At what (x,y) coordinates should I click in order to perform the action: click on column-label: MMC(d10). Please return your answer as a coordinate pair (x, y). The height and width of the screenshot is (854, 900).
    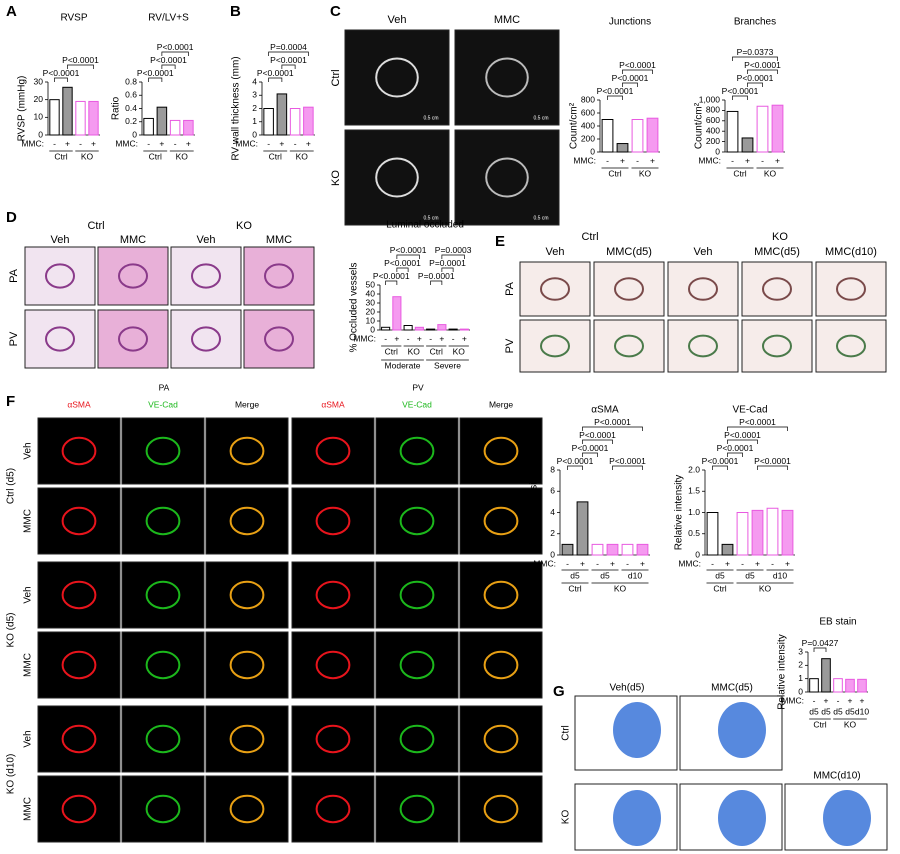
    Looking at the image, I should click on (851, 252).